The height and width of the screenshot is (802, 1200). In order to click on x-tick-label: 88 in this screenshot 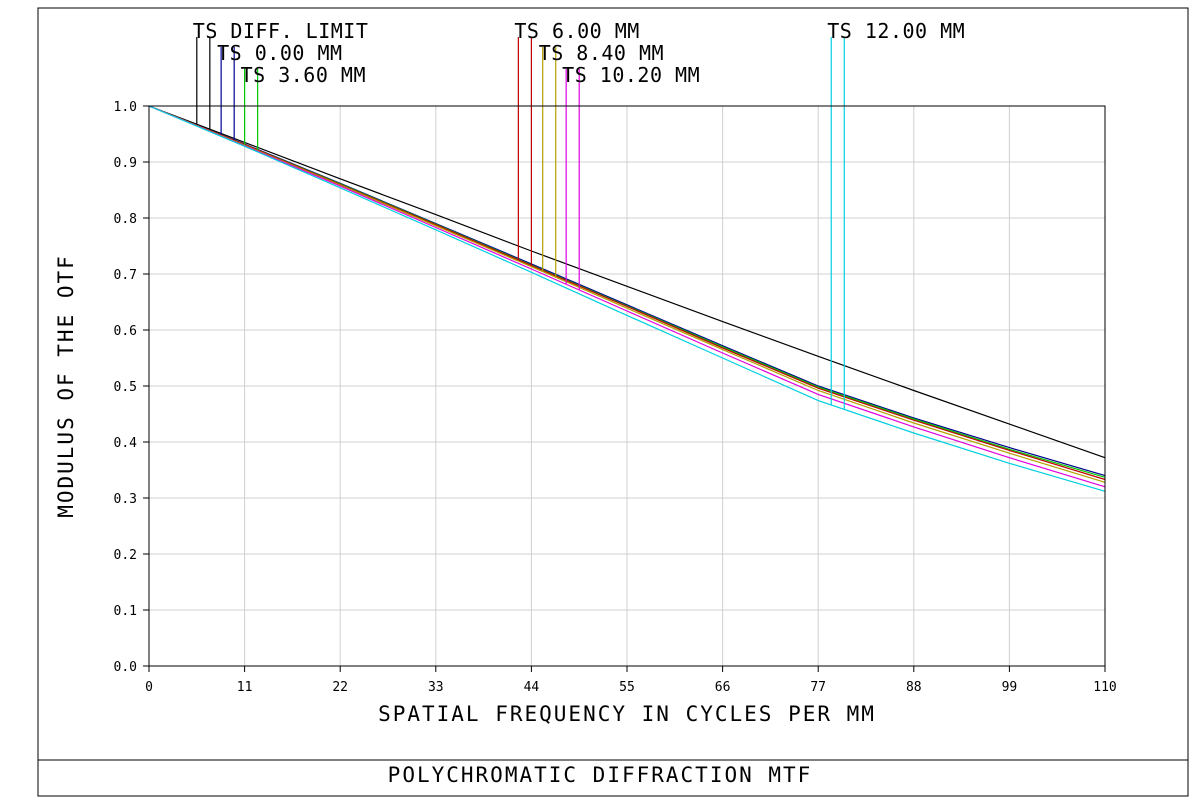, I will do `click(914, 687)`.